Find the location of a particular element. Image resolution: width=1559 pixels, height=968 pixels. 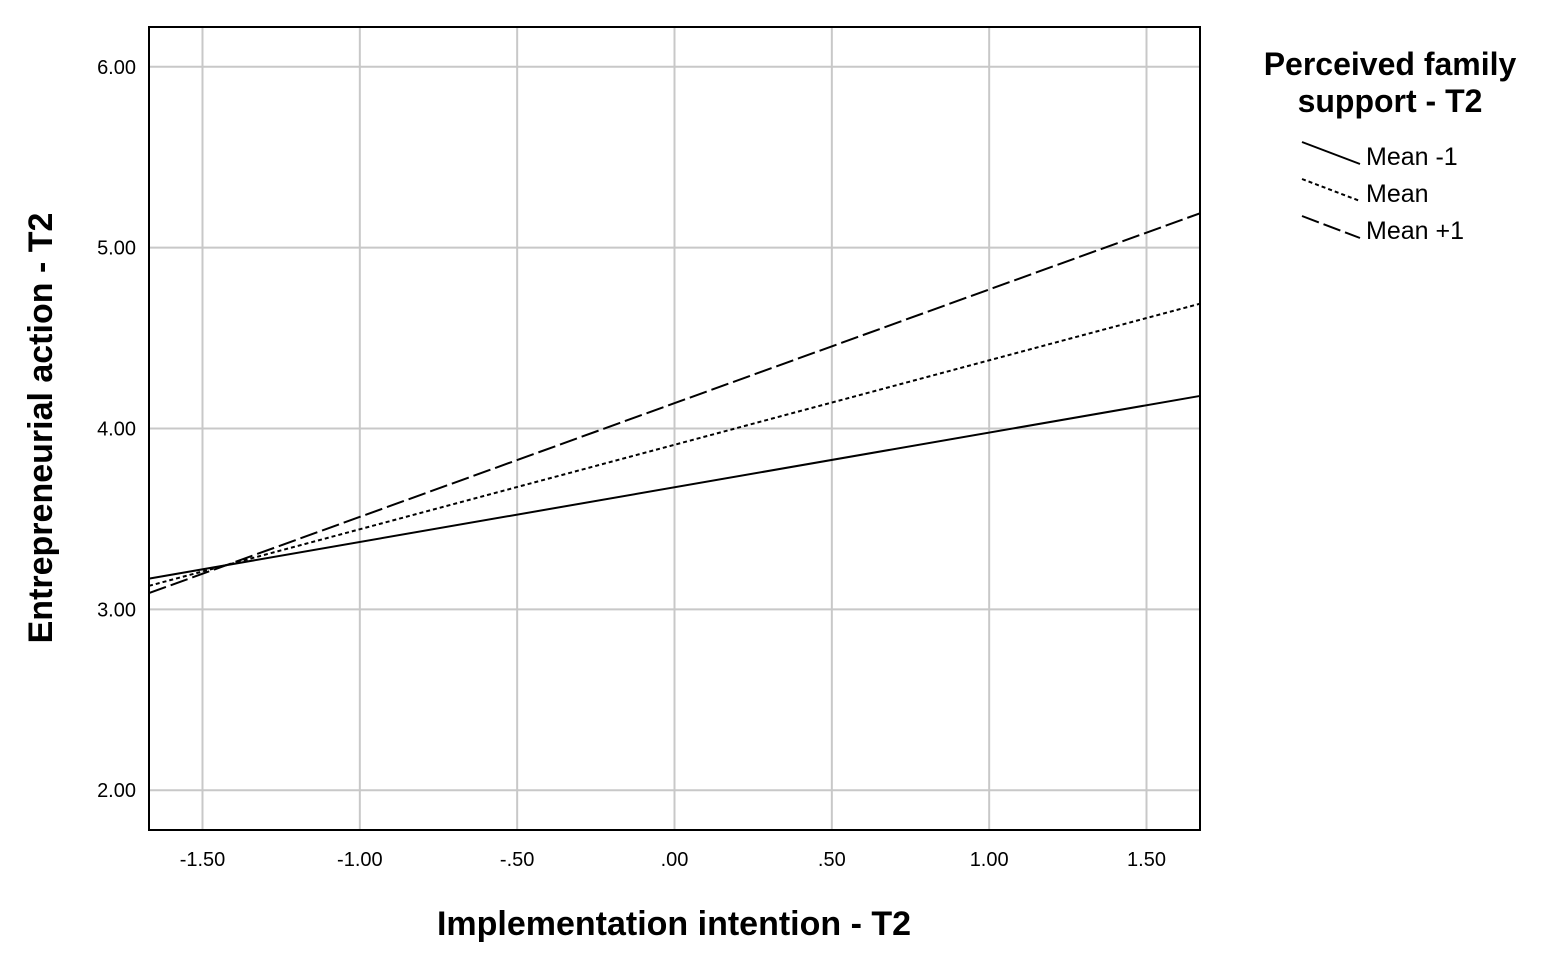

legend-label: Mean is located at coordinates (1397, 194).